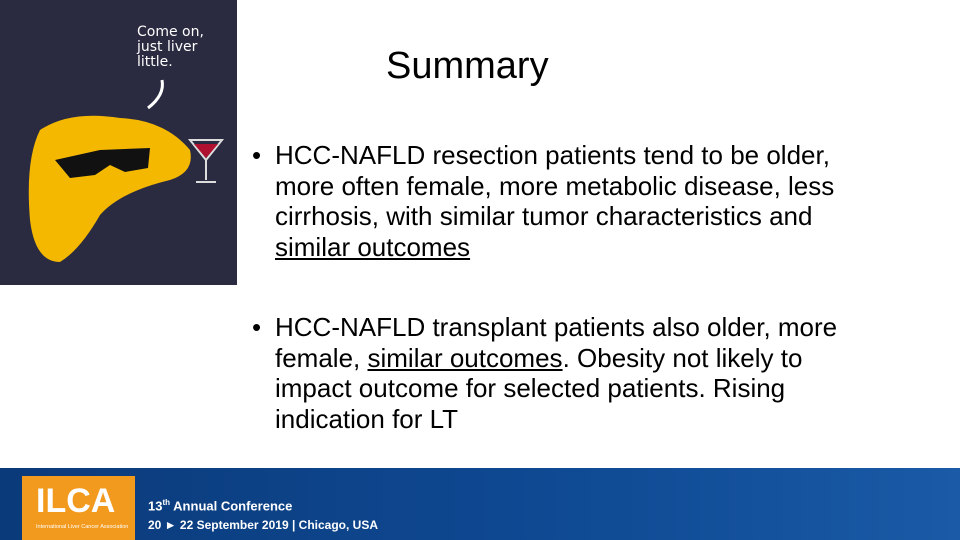  Describe the element at coordinates (155, 94) in the screenshot. I see `speech-line` at that location.